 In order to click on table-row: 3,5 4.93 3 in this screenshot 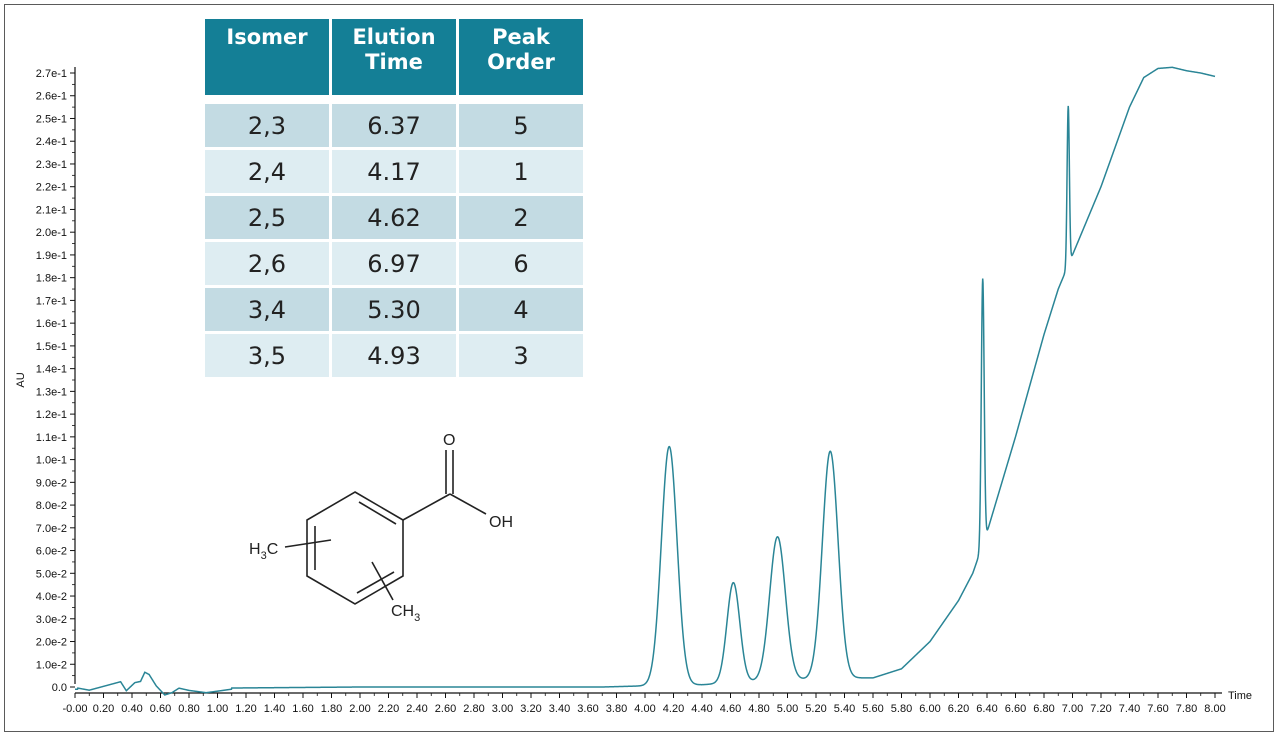, I will do `click(394, 355)`.